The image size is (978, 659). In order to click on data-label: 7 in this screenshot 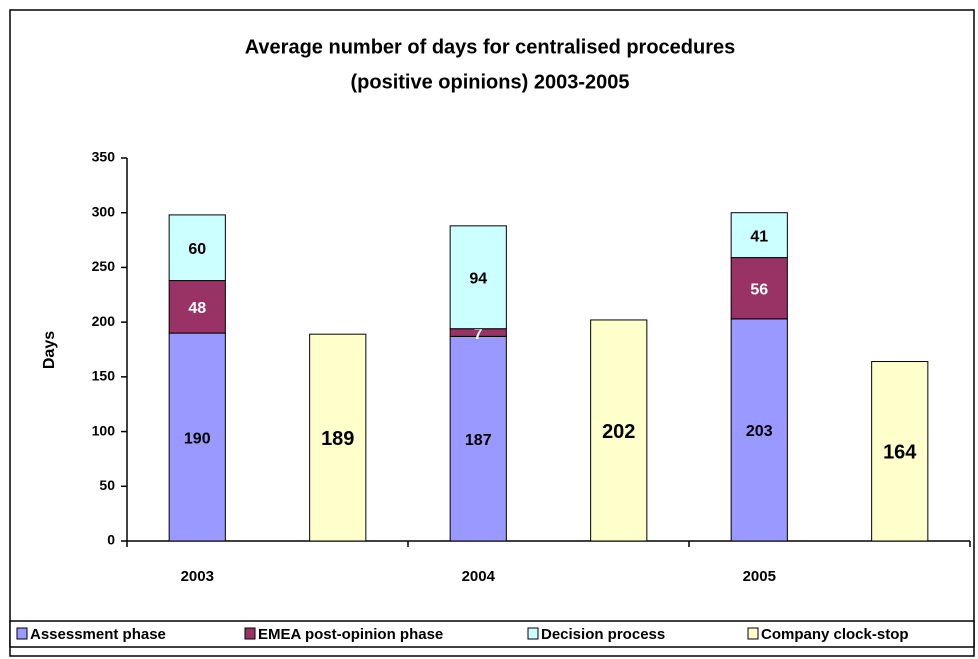, I will do `click(478, 334)`.